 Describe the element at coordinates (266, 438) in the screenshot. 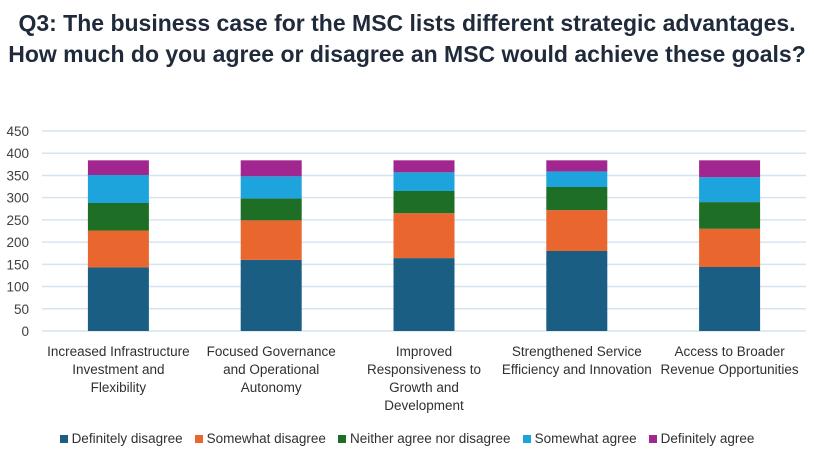

I see `legend-label: Somewhat disagree` at that location.